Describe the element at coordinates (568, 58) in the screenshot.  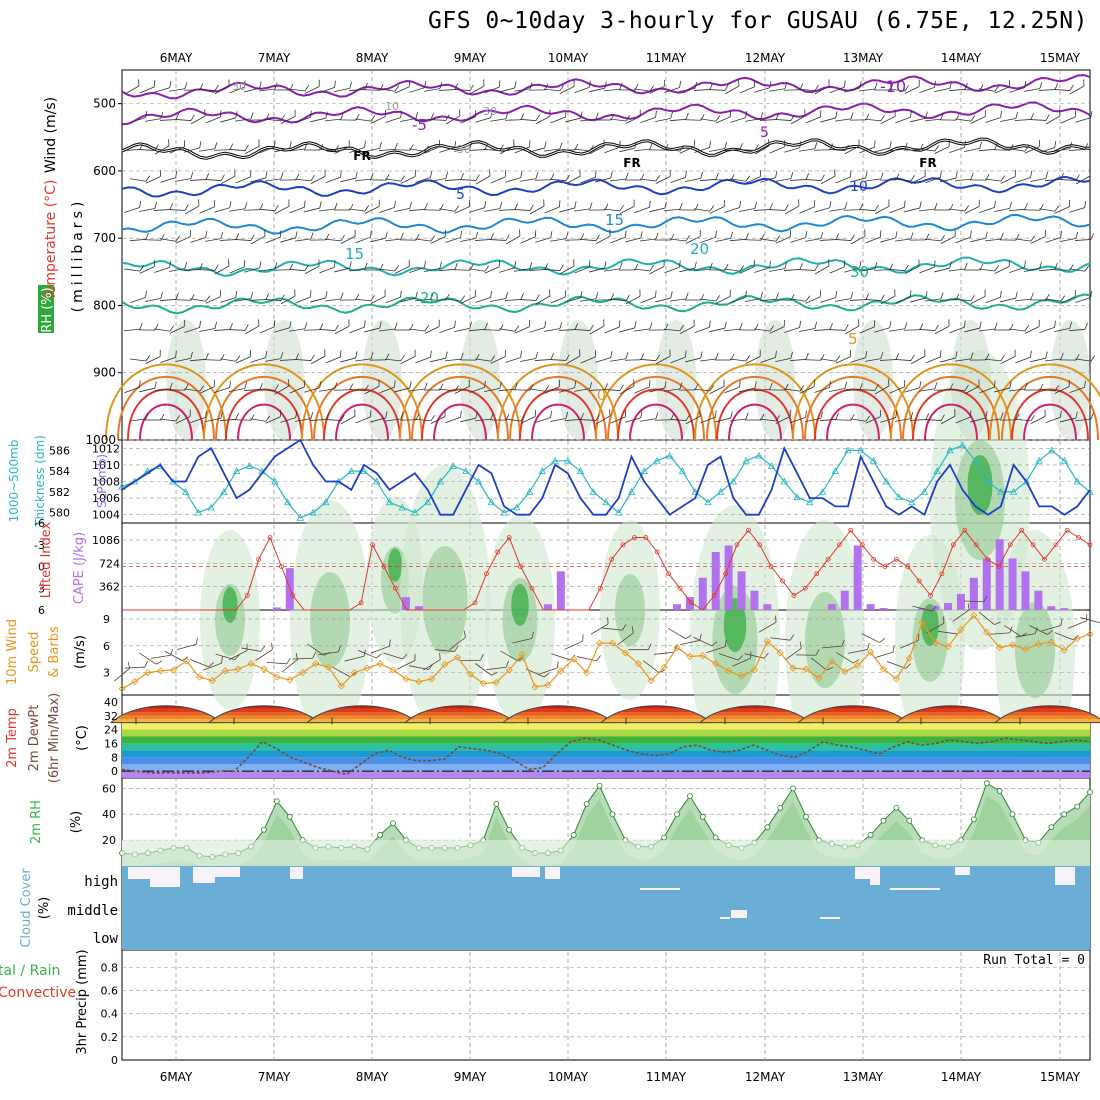
I see `top-date-label: 10MAY` at that location.